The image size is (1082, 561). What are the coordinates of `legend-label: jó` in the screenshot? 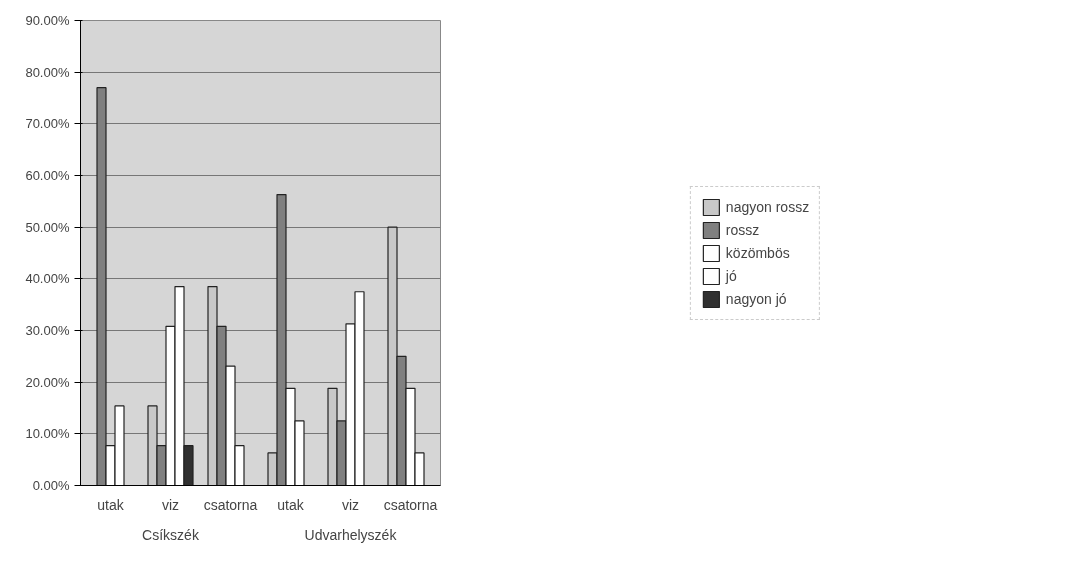 It's located at (731, 275).